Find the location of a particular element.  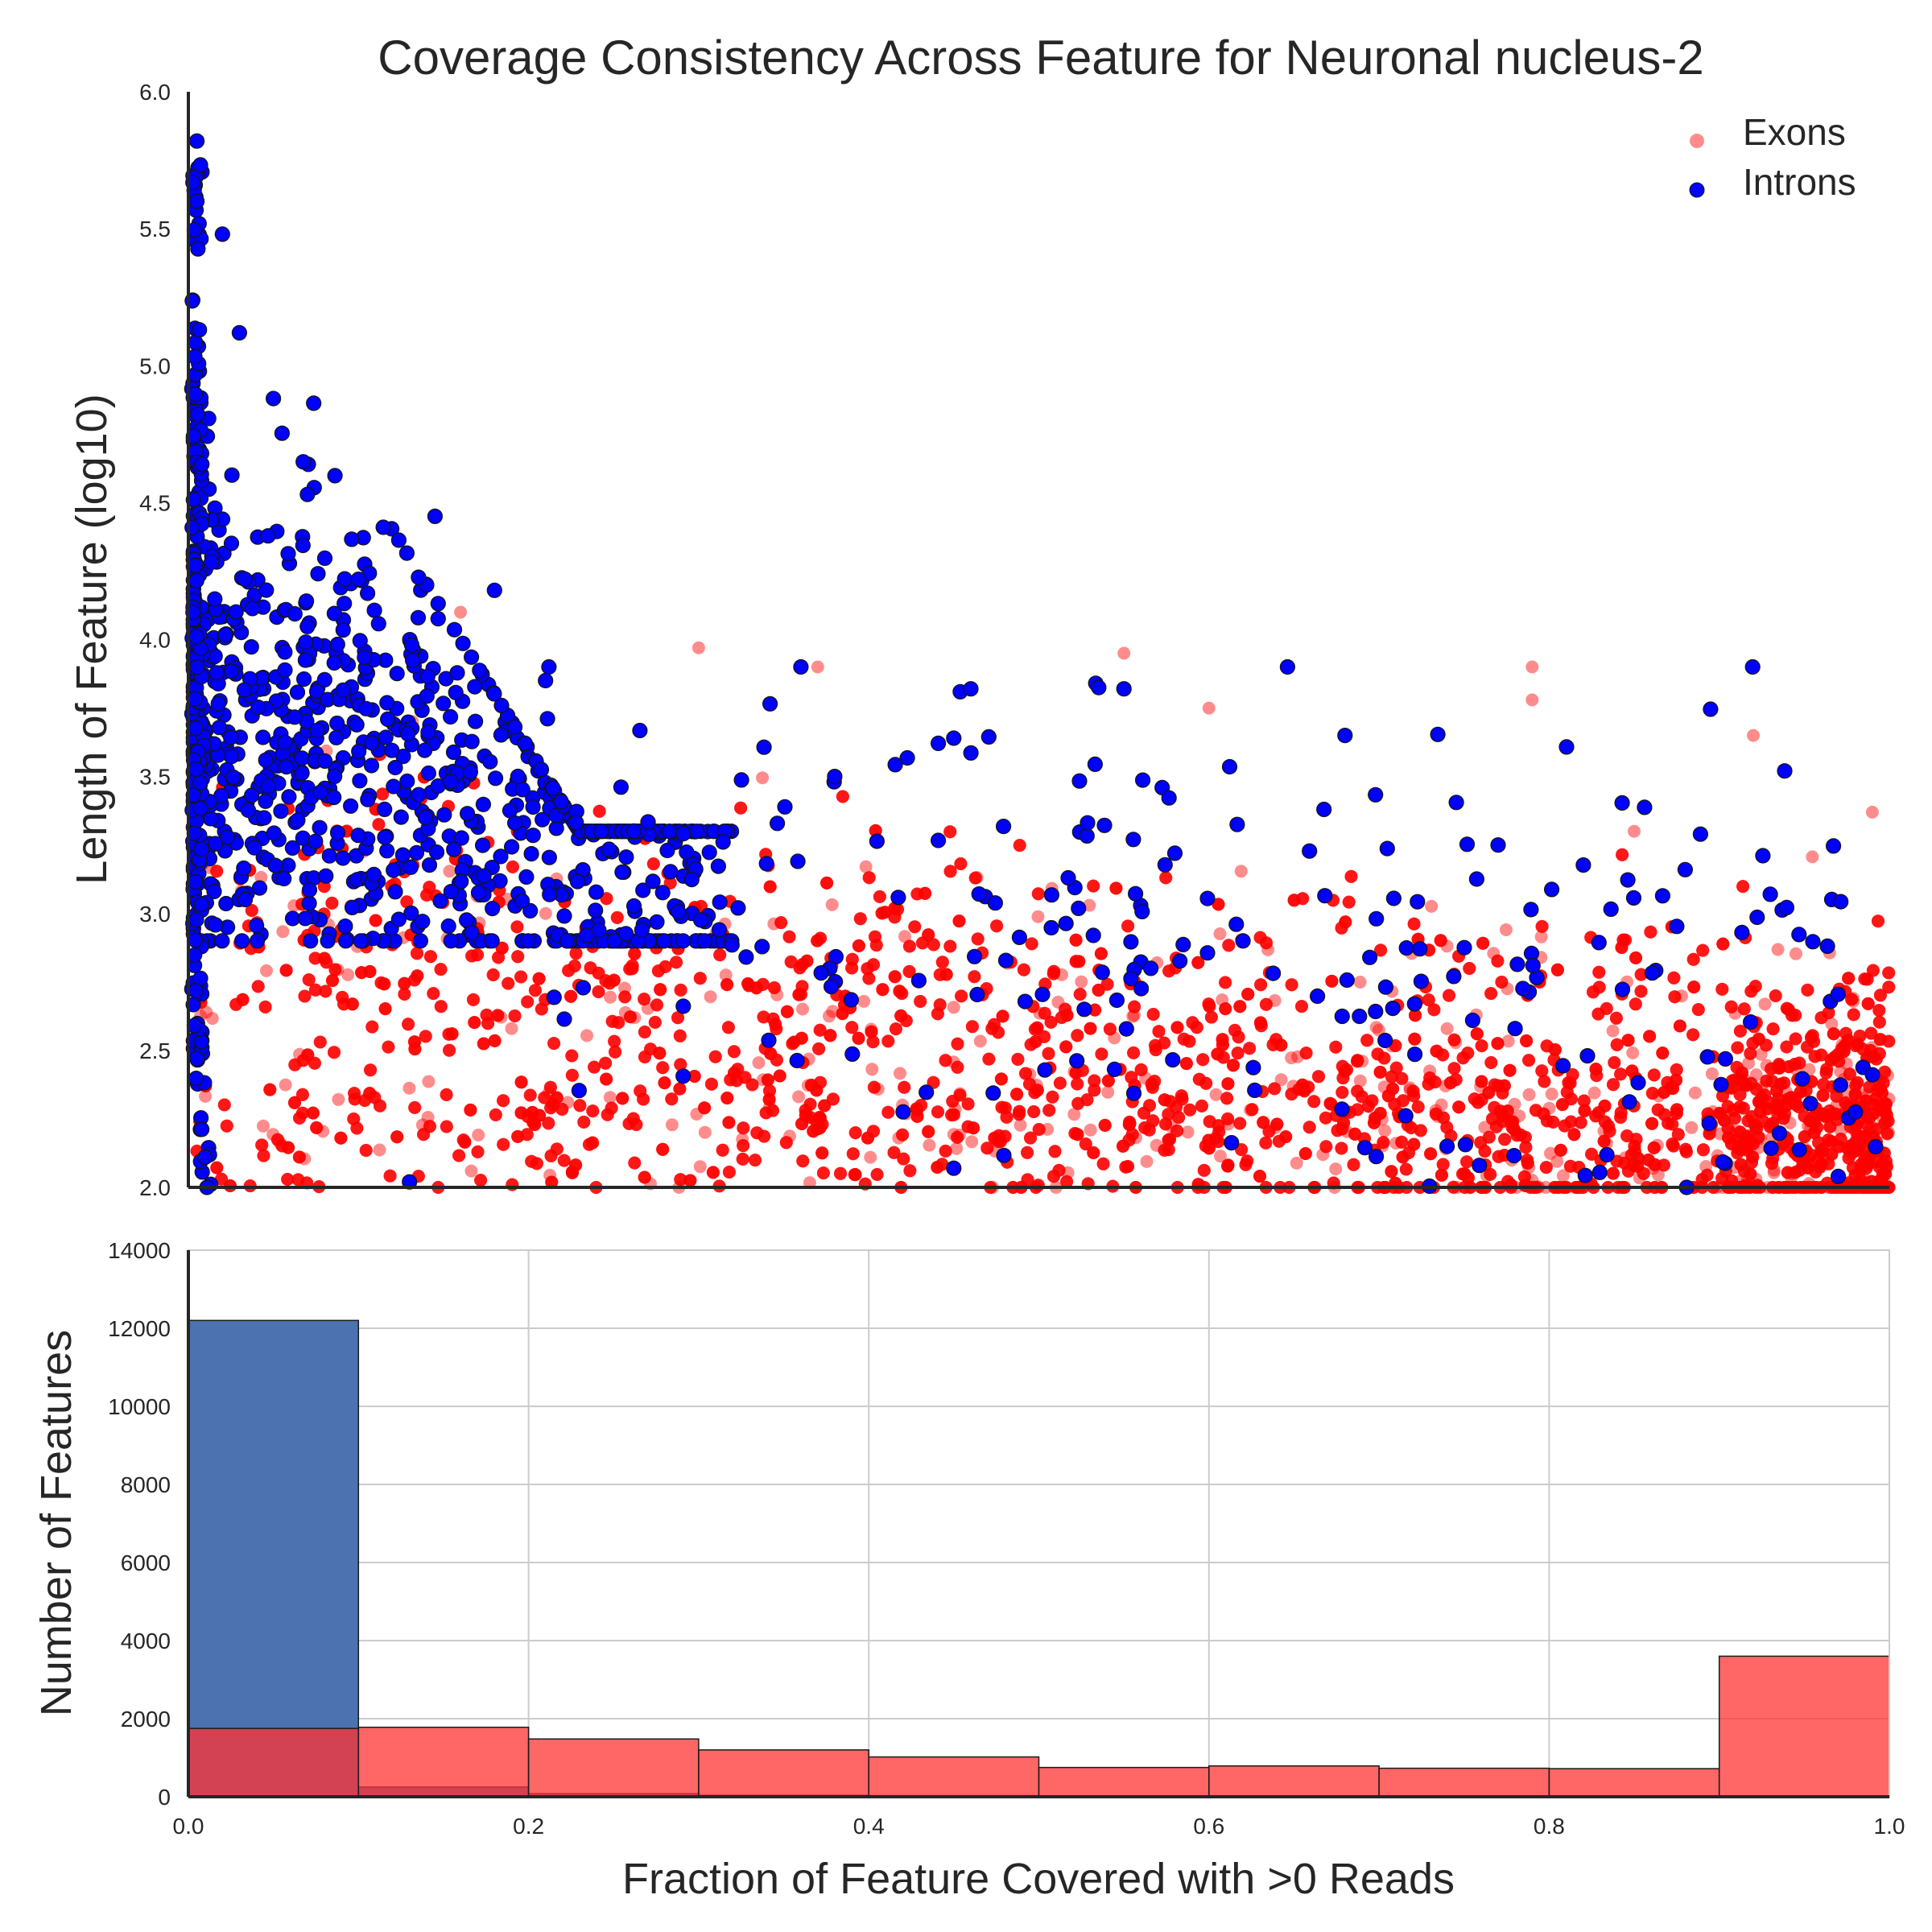

scatter-y-tick-label: 2.0 is located at coordinates (155, 1187).